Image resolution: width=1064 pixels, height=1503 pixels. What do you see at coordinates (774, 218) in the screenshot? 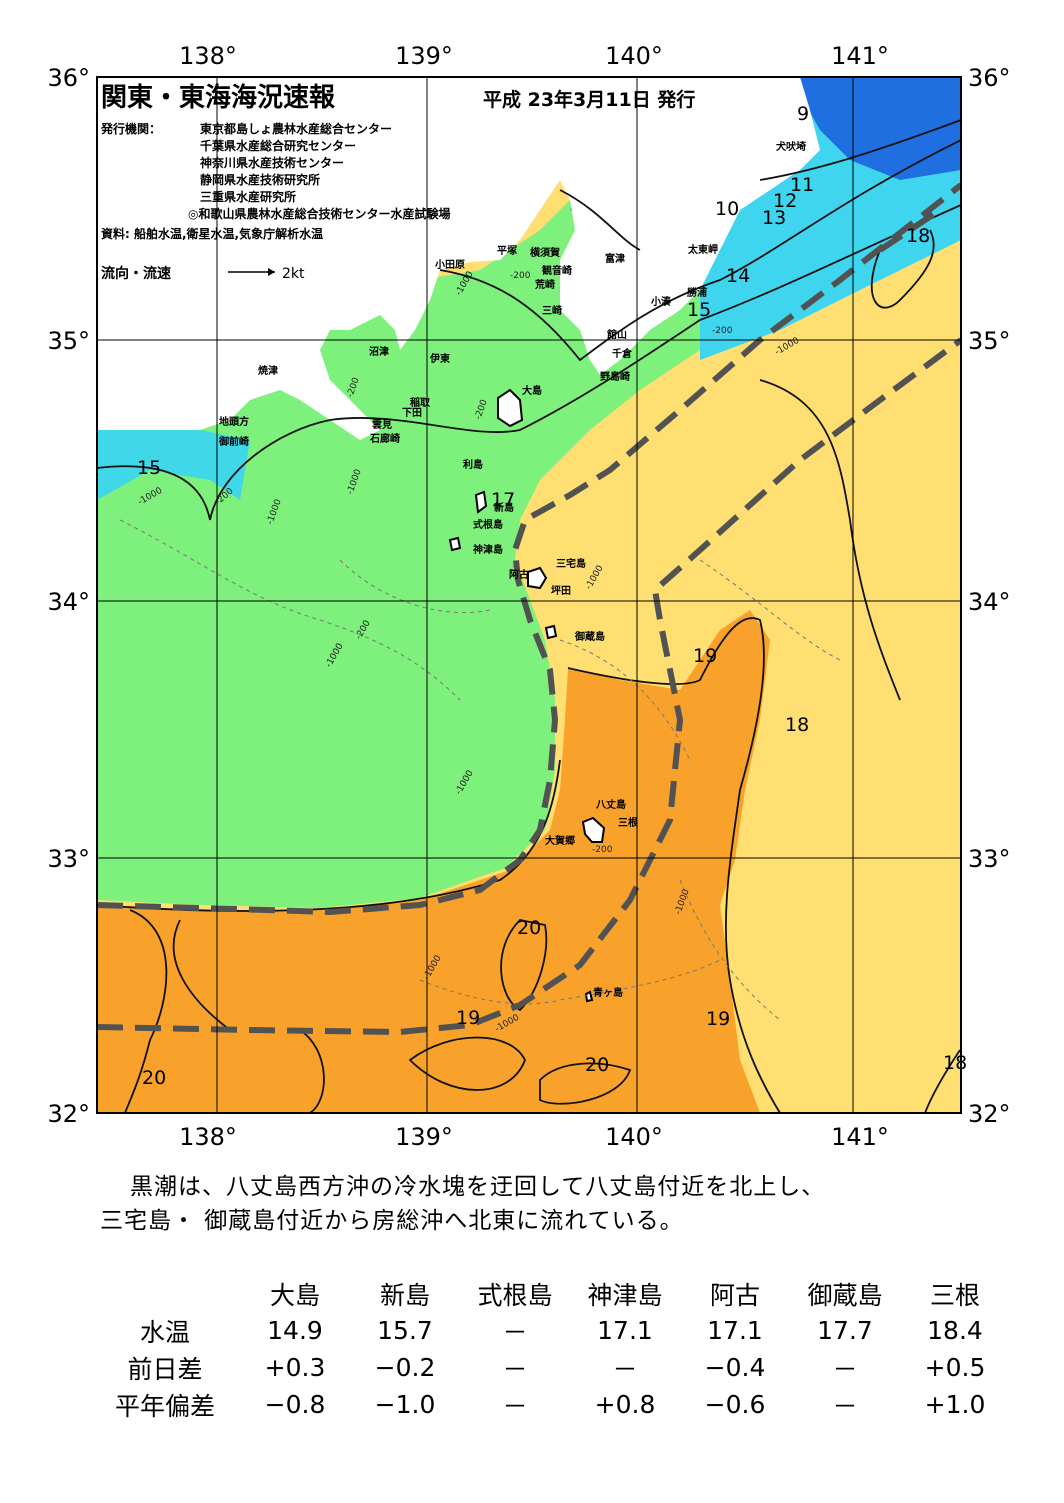
I see `isotherm-value: 13` at bounding box center [774, 218].